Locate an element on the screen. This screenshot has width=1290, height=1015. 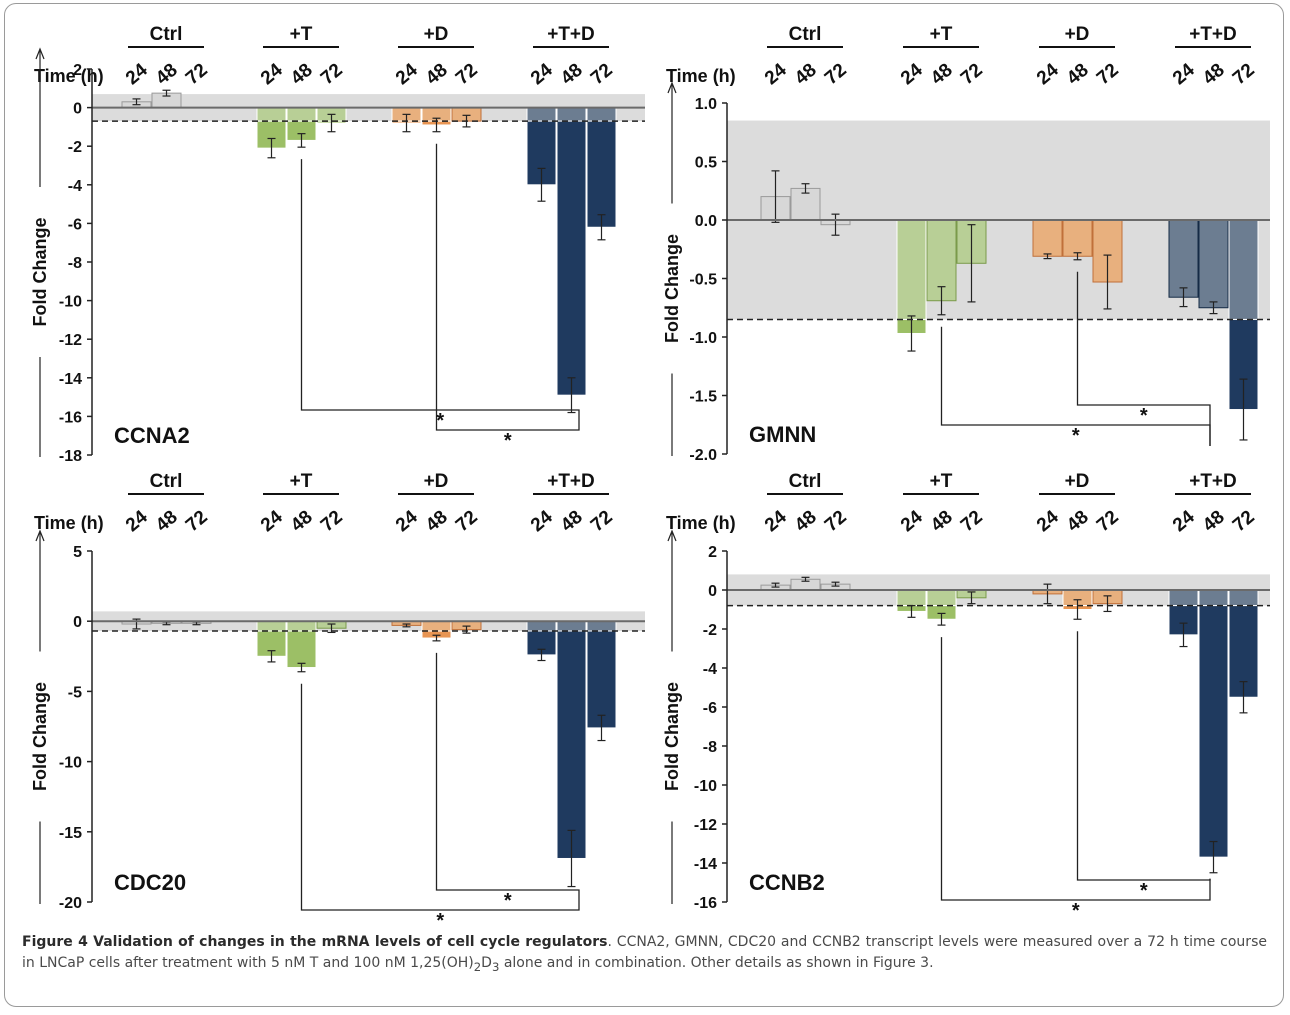
y-tick-label: -18 is located at coordinates (70, 456).